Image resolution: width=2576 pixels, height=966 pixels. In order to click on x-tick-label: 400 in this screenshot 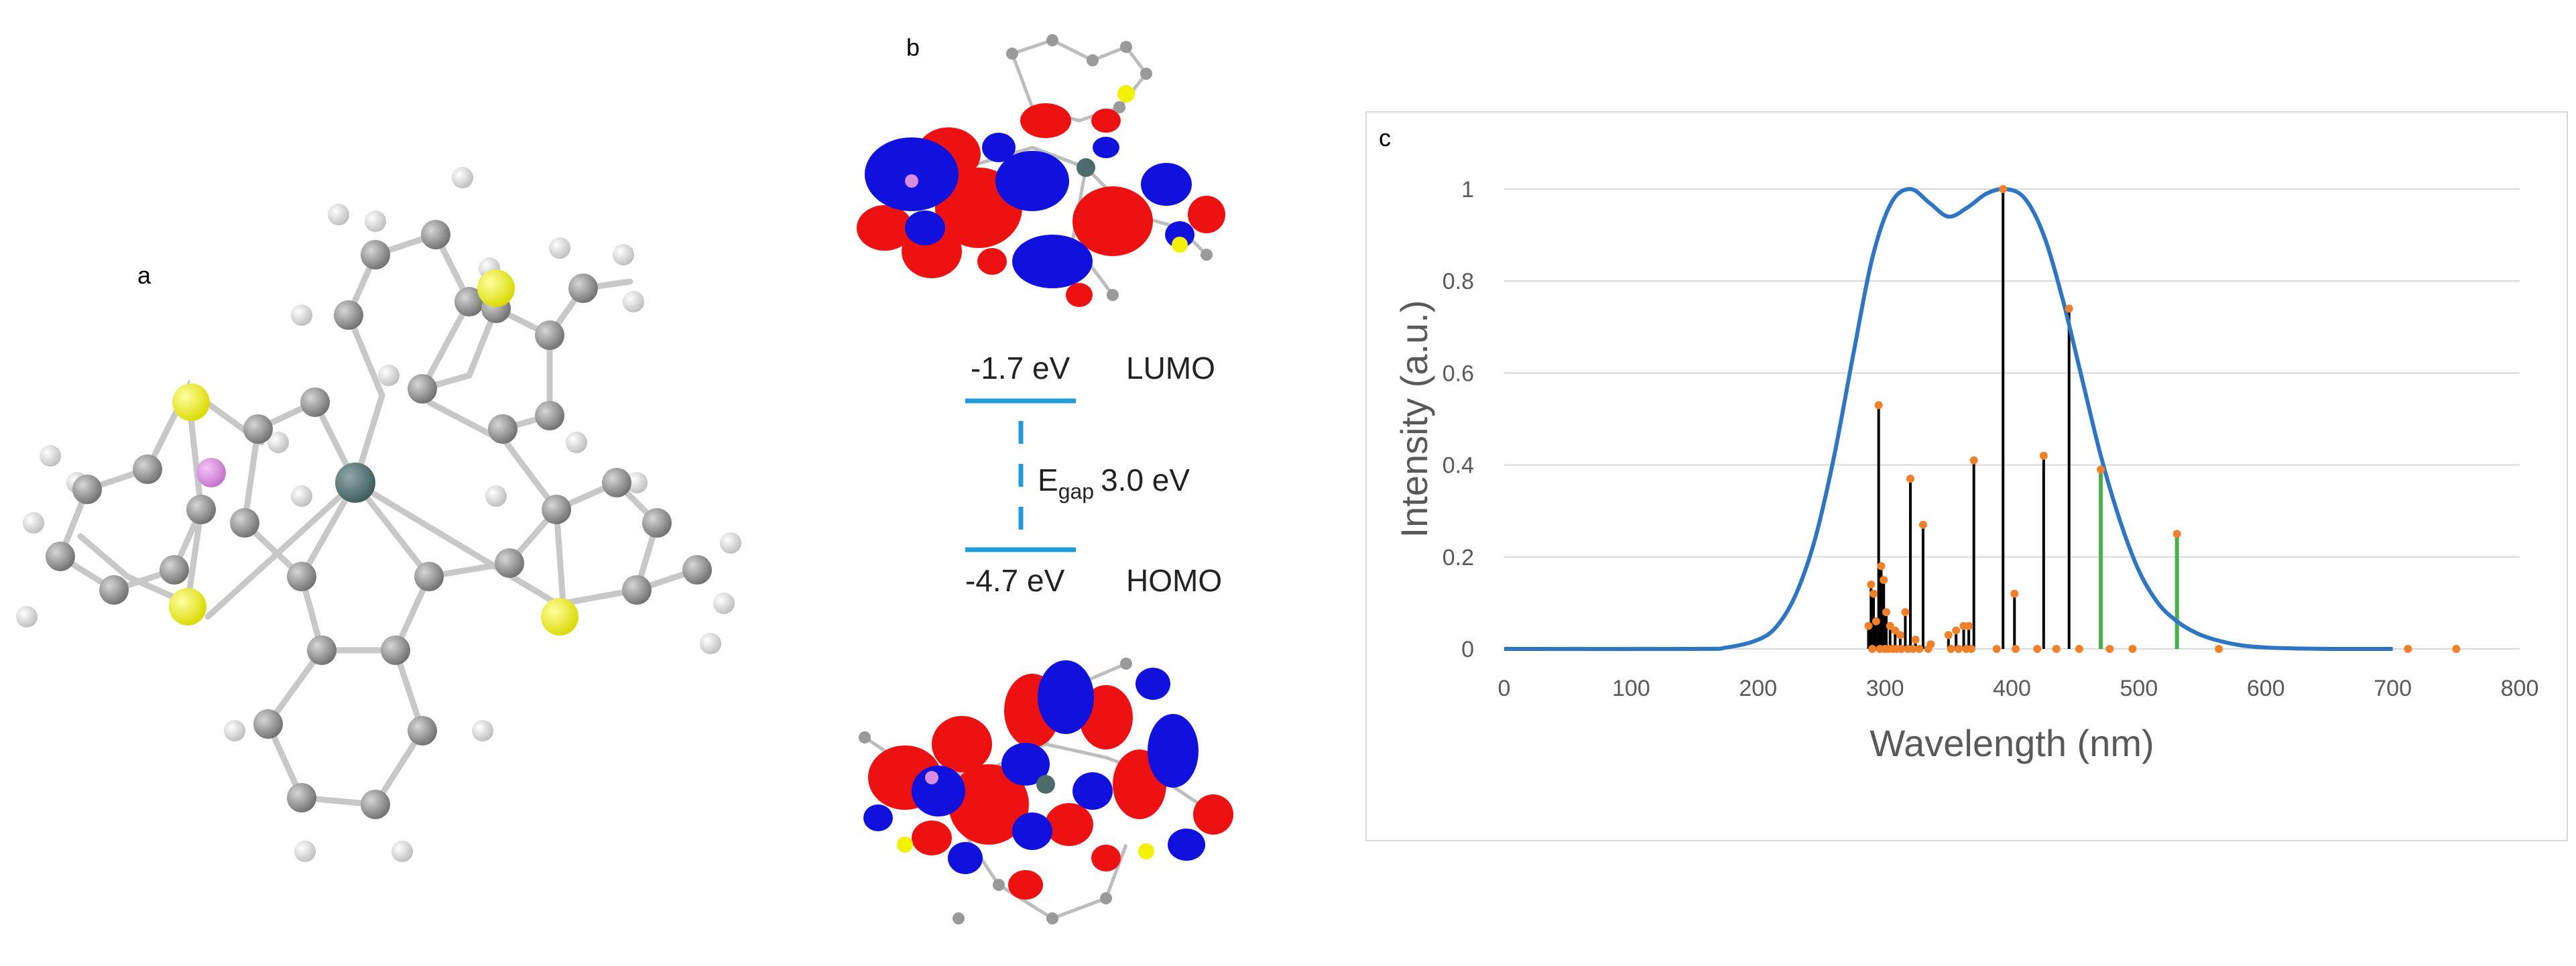, I will do `click(2012, 688)`.